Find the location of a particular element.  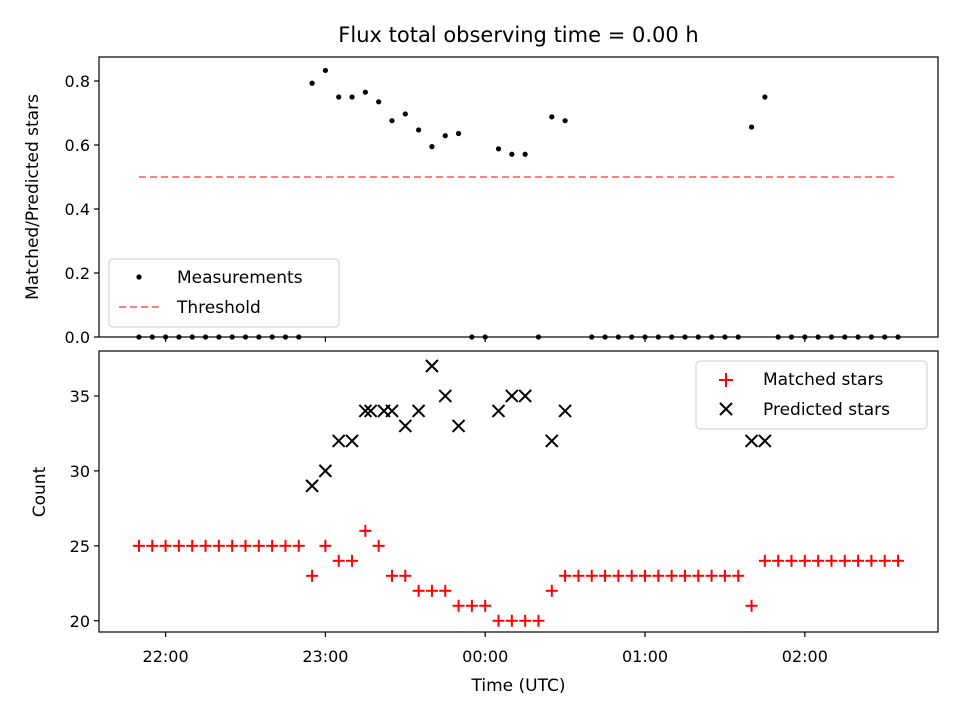

bottom-y-ticks: 20 25 30 35 is located at coordinates (84, 509).